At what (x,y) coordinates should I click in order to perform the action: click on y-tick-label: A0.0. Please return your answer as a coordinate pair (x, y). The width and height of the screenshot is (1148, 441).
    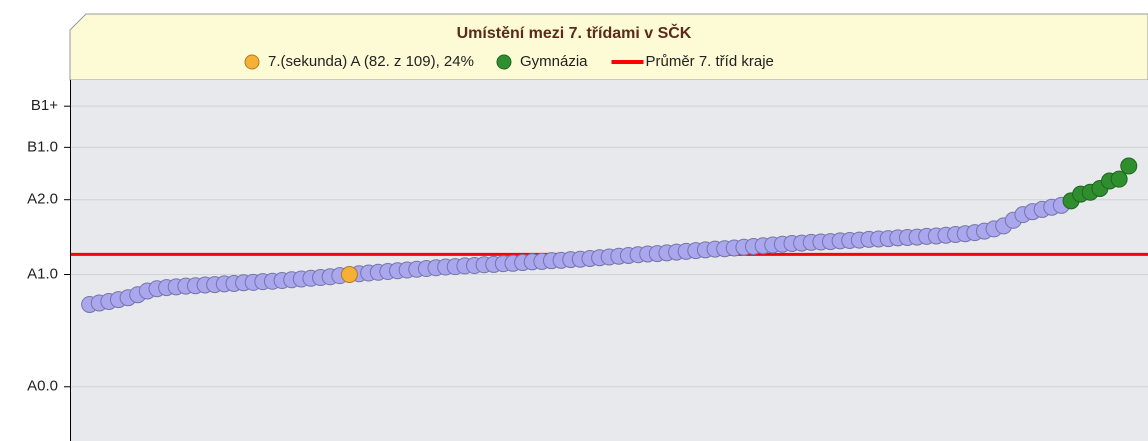
    Looking at the image, I should click on (42, 386).